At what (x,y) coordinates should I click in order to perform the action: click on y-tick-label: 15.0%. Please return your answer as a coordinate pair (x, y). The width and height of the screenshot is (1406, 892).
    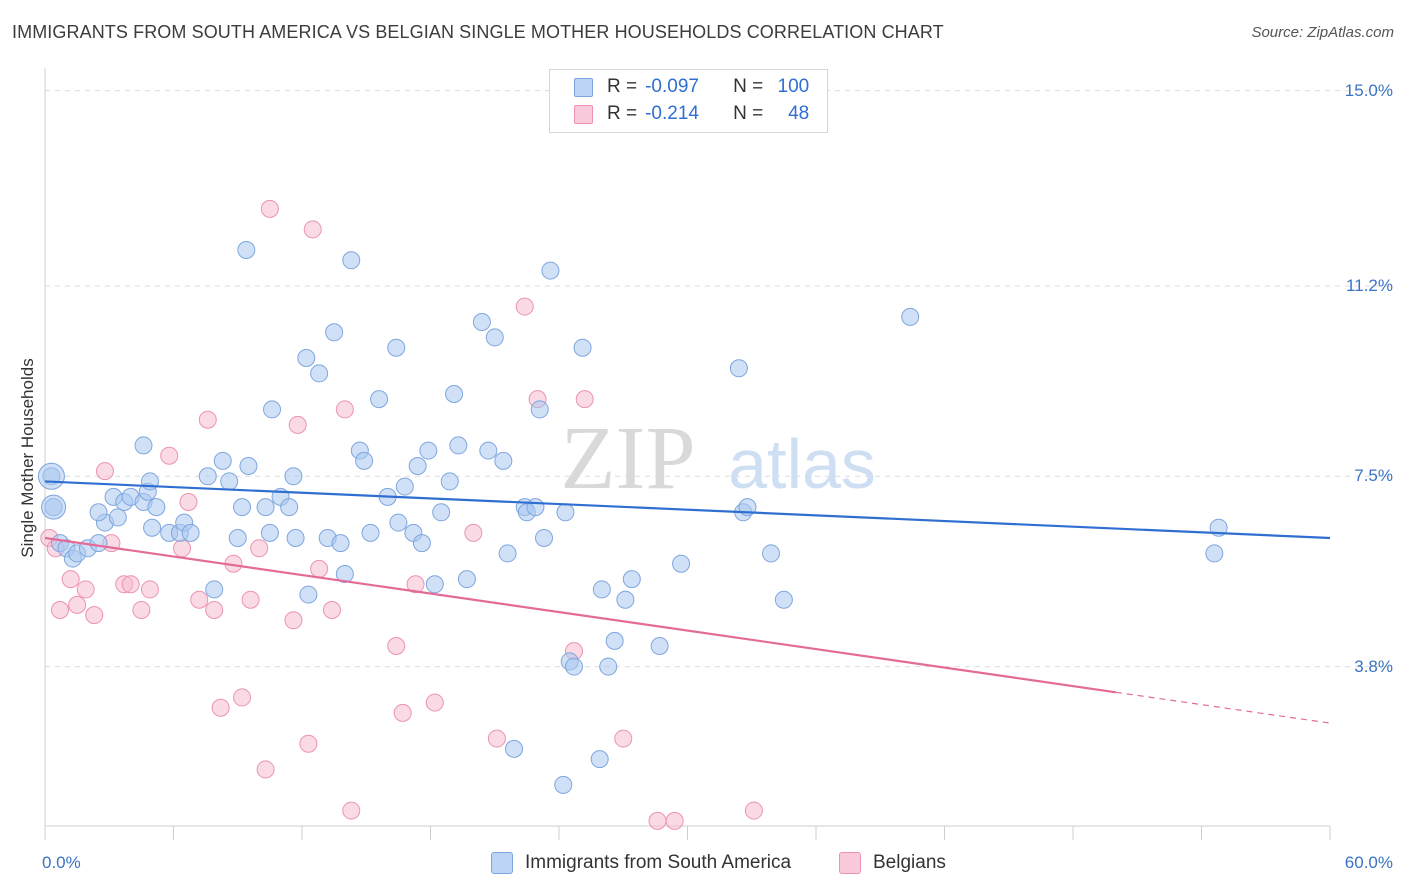
    Looking at the image, I should click on (1368, 90).